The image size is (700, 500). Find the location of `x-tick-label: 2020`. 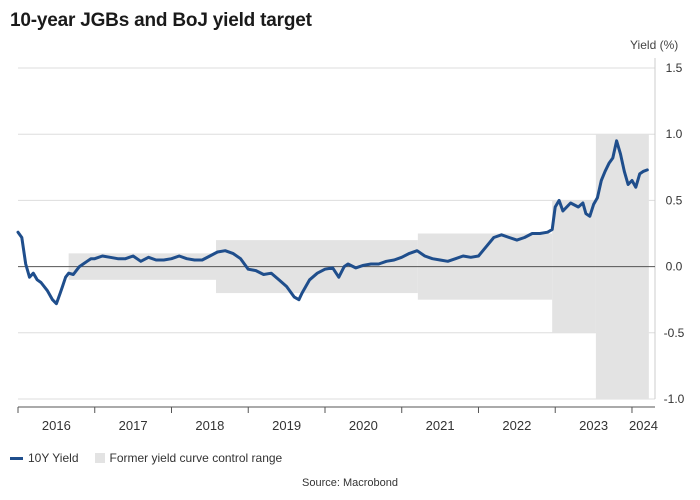

x-tick-label: 2020 is located at coordinates (363, 425).